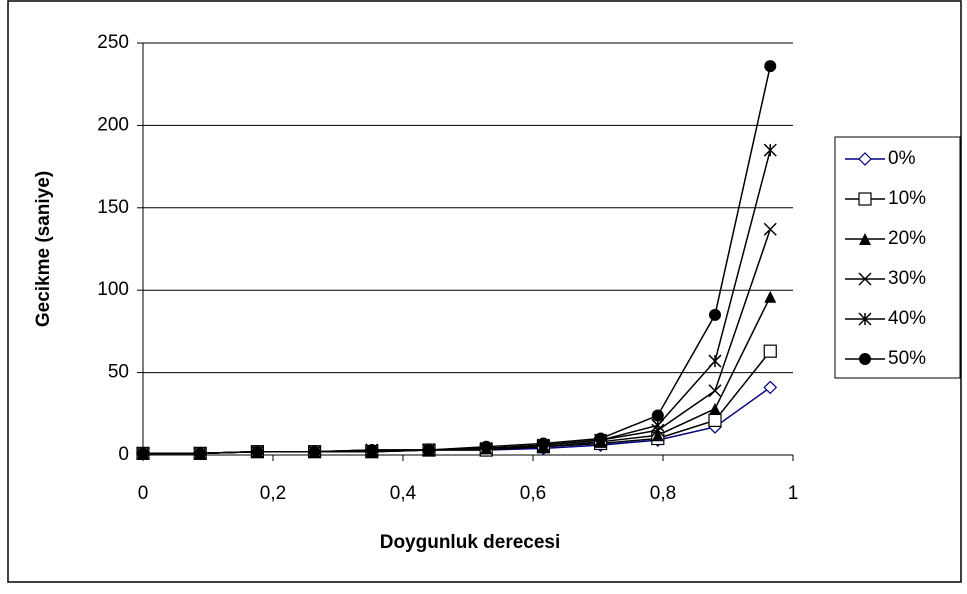 The image size is (967, 594). Describe the element at coordinates (273, 493) in the screenshot. I see `x-tick-label: 0,2` at that location.